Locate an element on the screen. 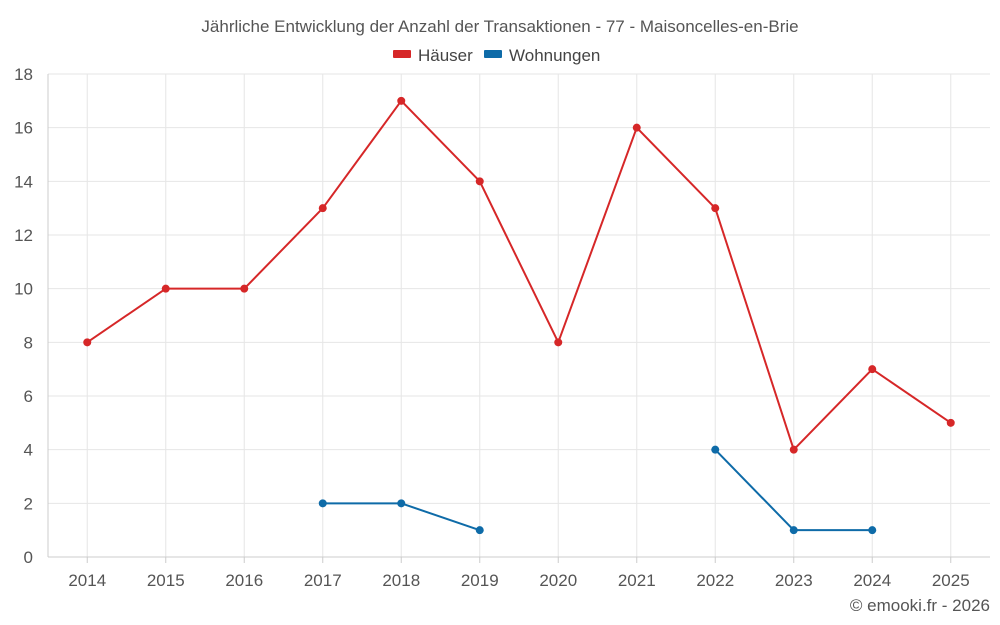 The width and height of the screenshot is (1000, 625). legend-swatch-wohnungen is located at coordinates (493, 54).